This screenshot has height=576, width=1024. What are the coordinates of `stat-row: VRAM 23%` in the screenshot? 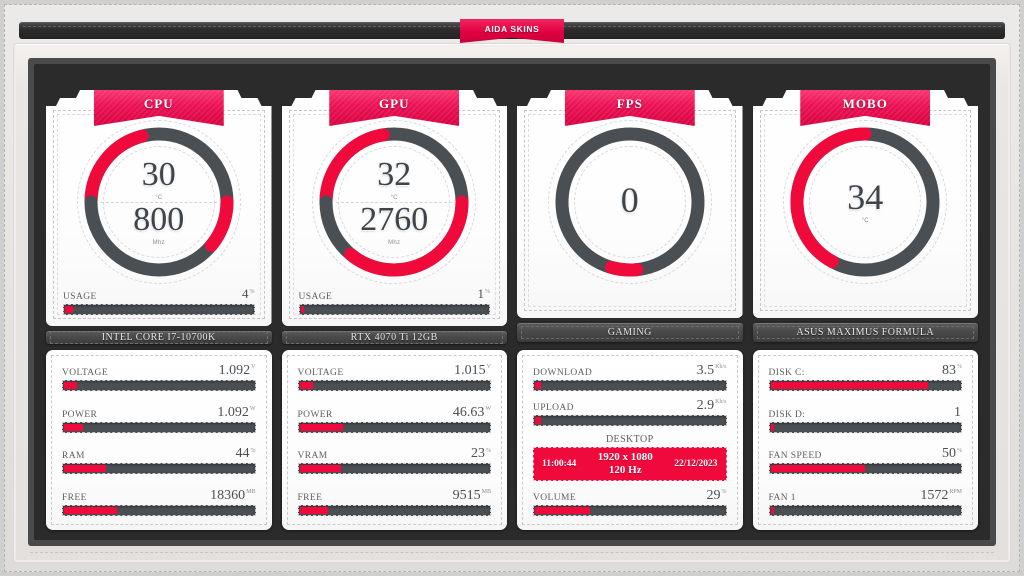 It's located at (394, 461).